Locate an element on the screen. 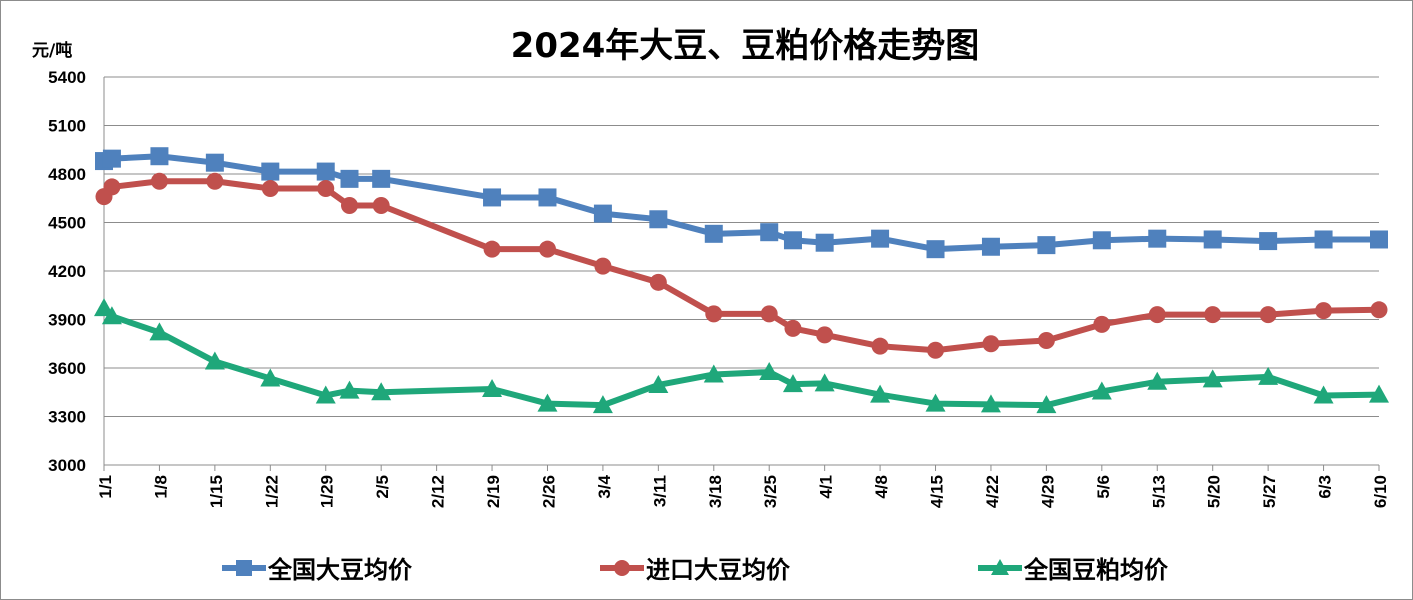 Image resolution: width=1413 pixels, height=600 pixels. x-tick-label: 1/15 is located at coordinates (216, 491).